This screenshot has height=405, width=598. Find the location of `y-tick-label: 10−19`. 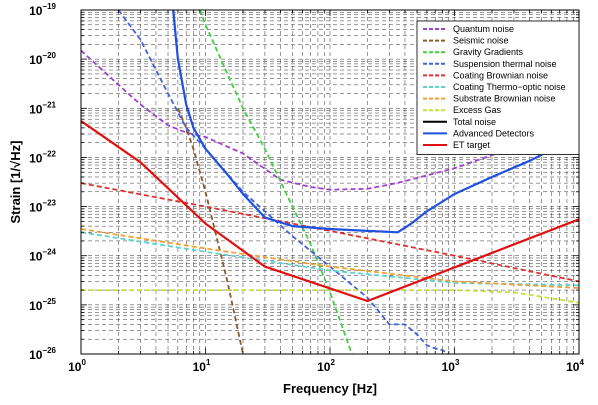

y-tick-label: 10−19 is located at coordinates (42, 10).